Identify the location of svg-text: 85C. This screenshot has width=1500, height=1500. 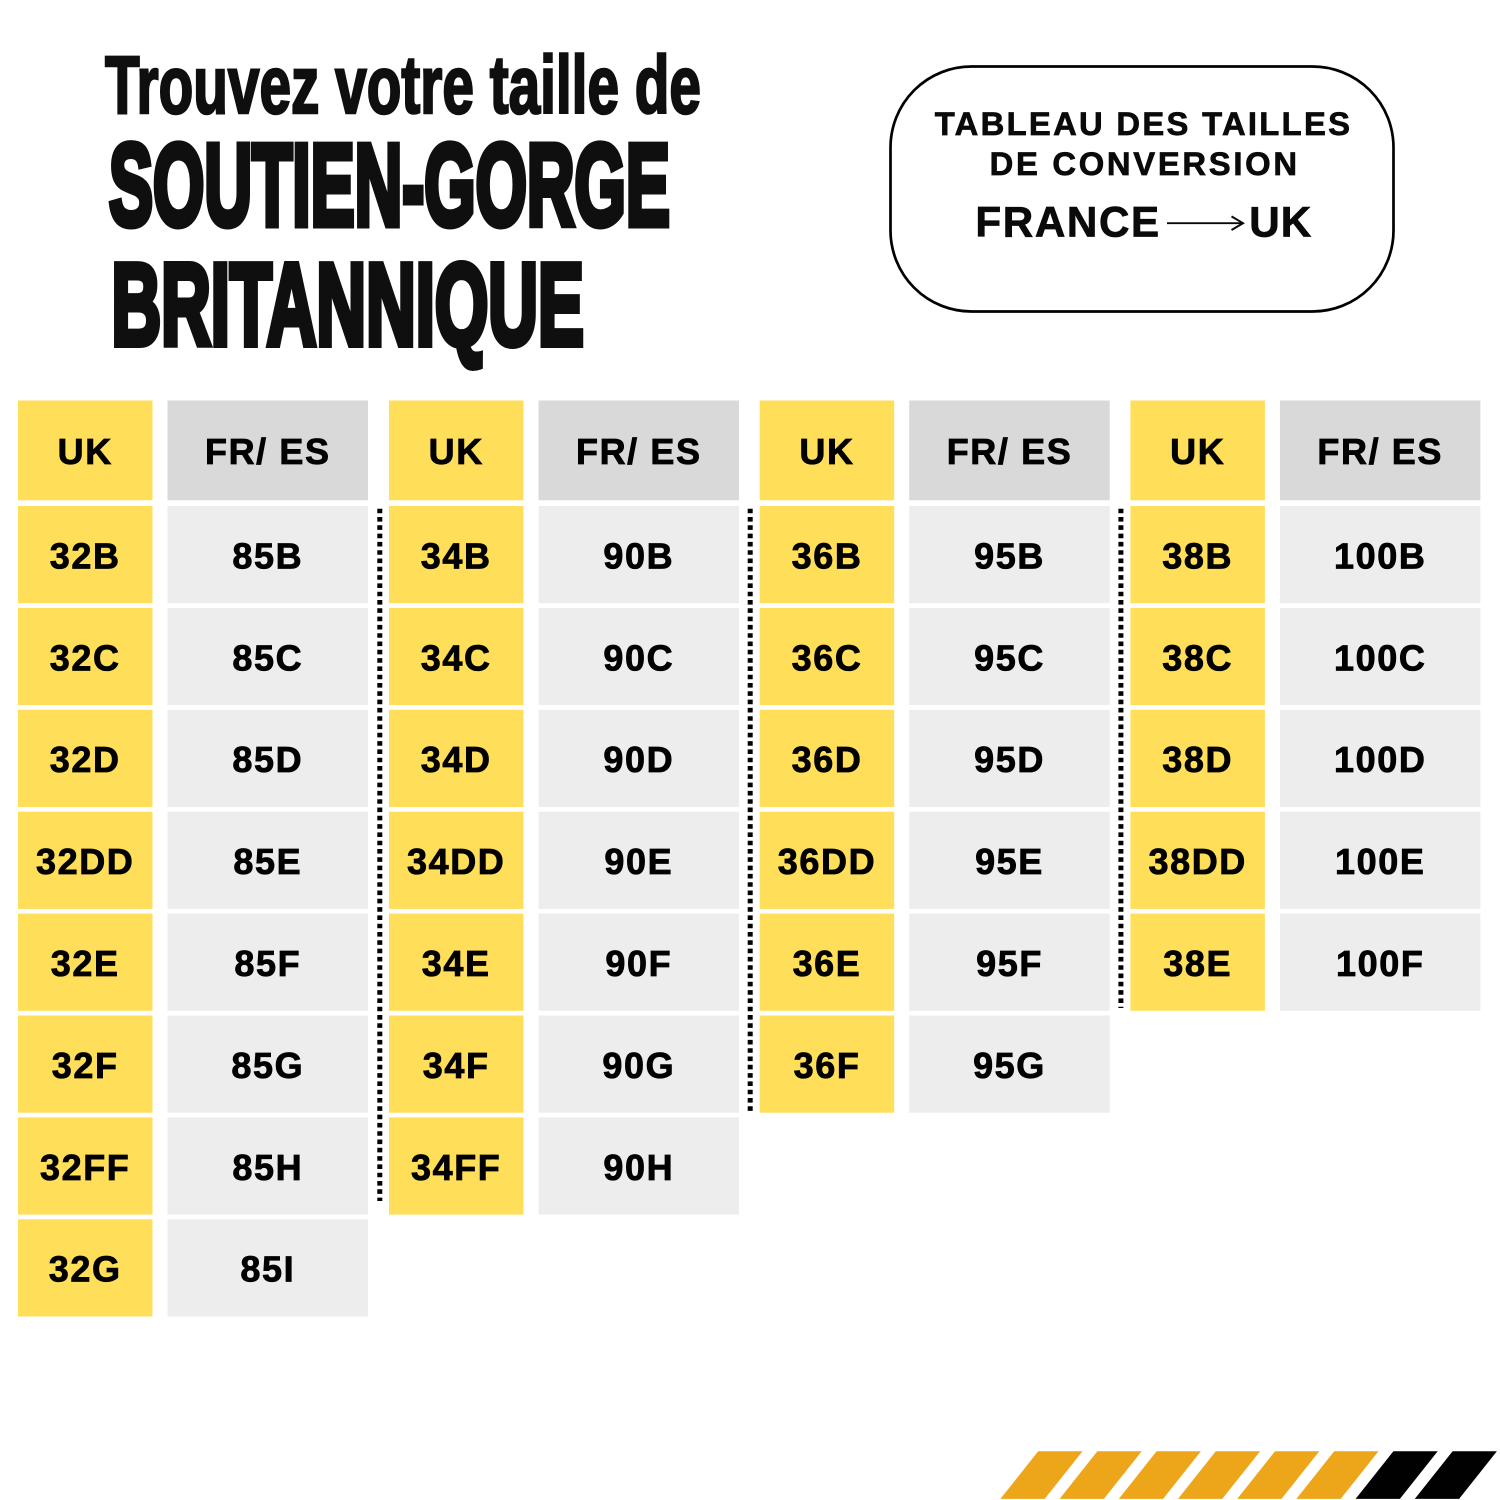
(267, 657).